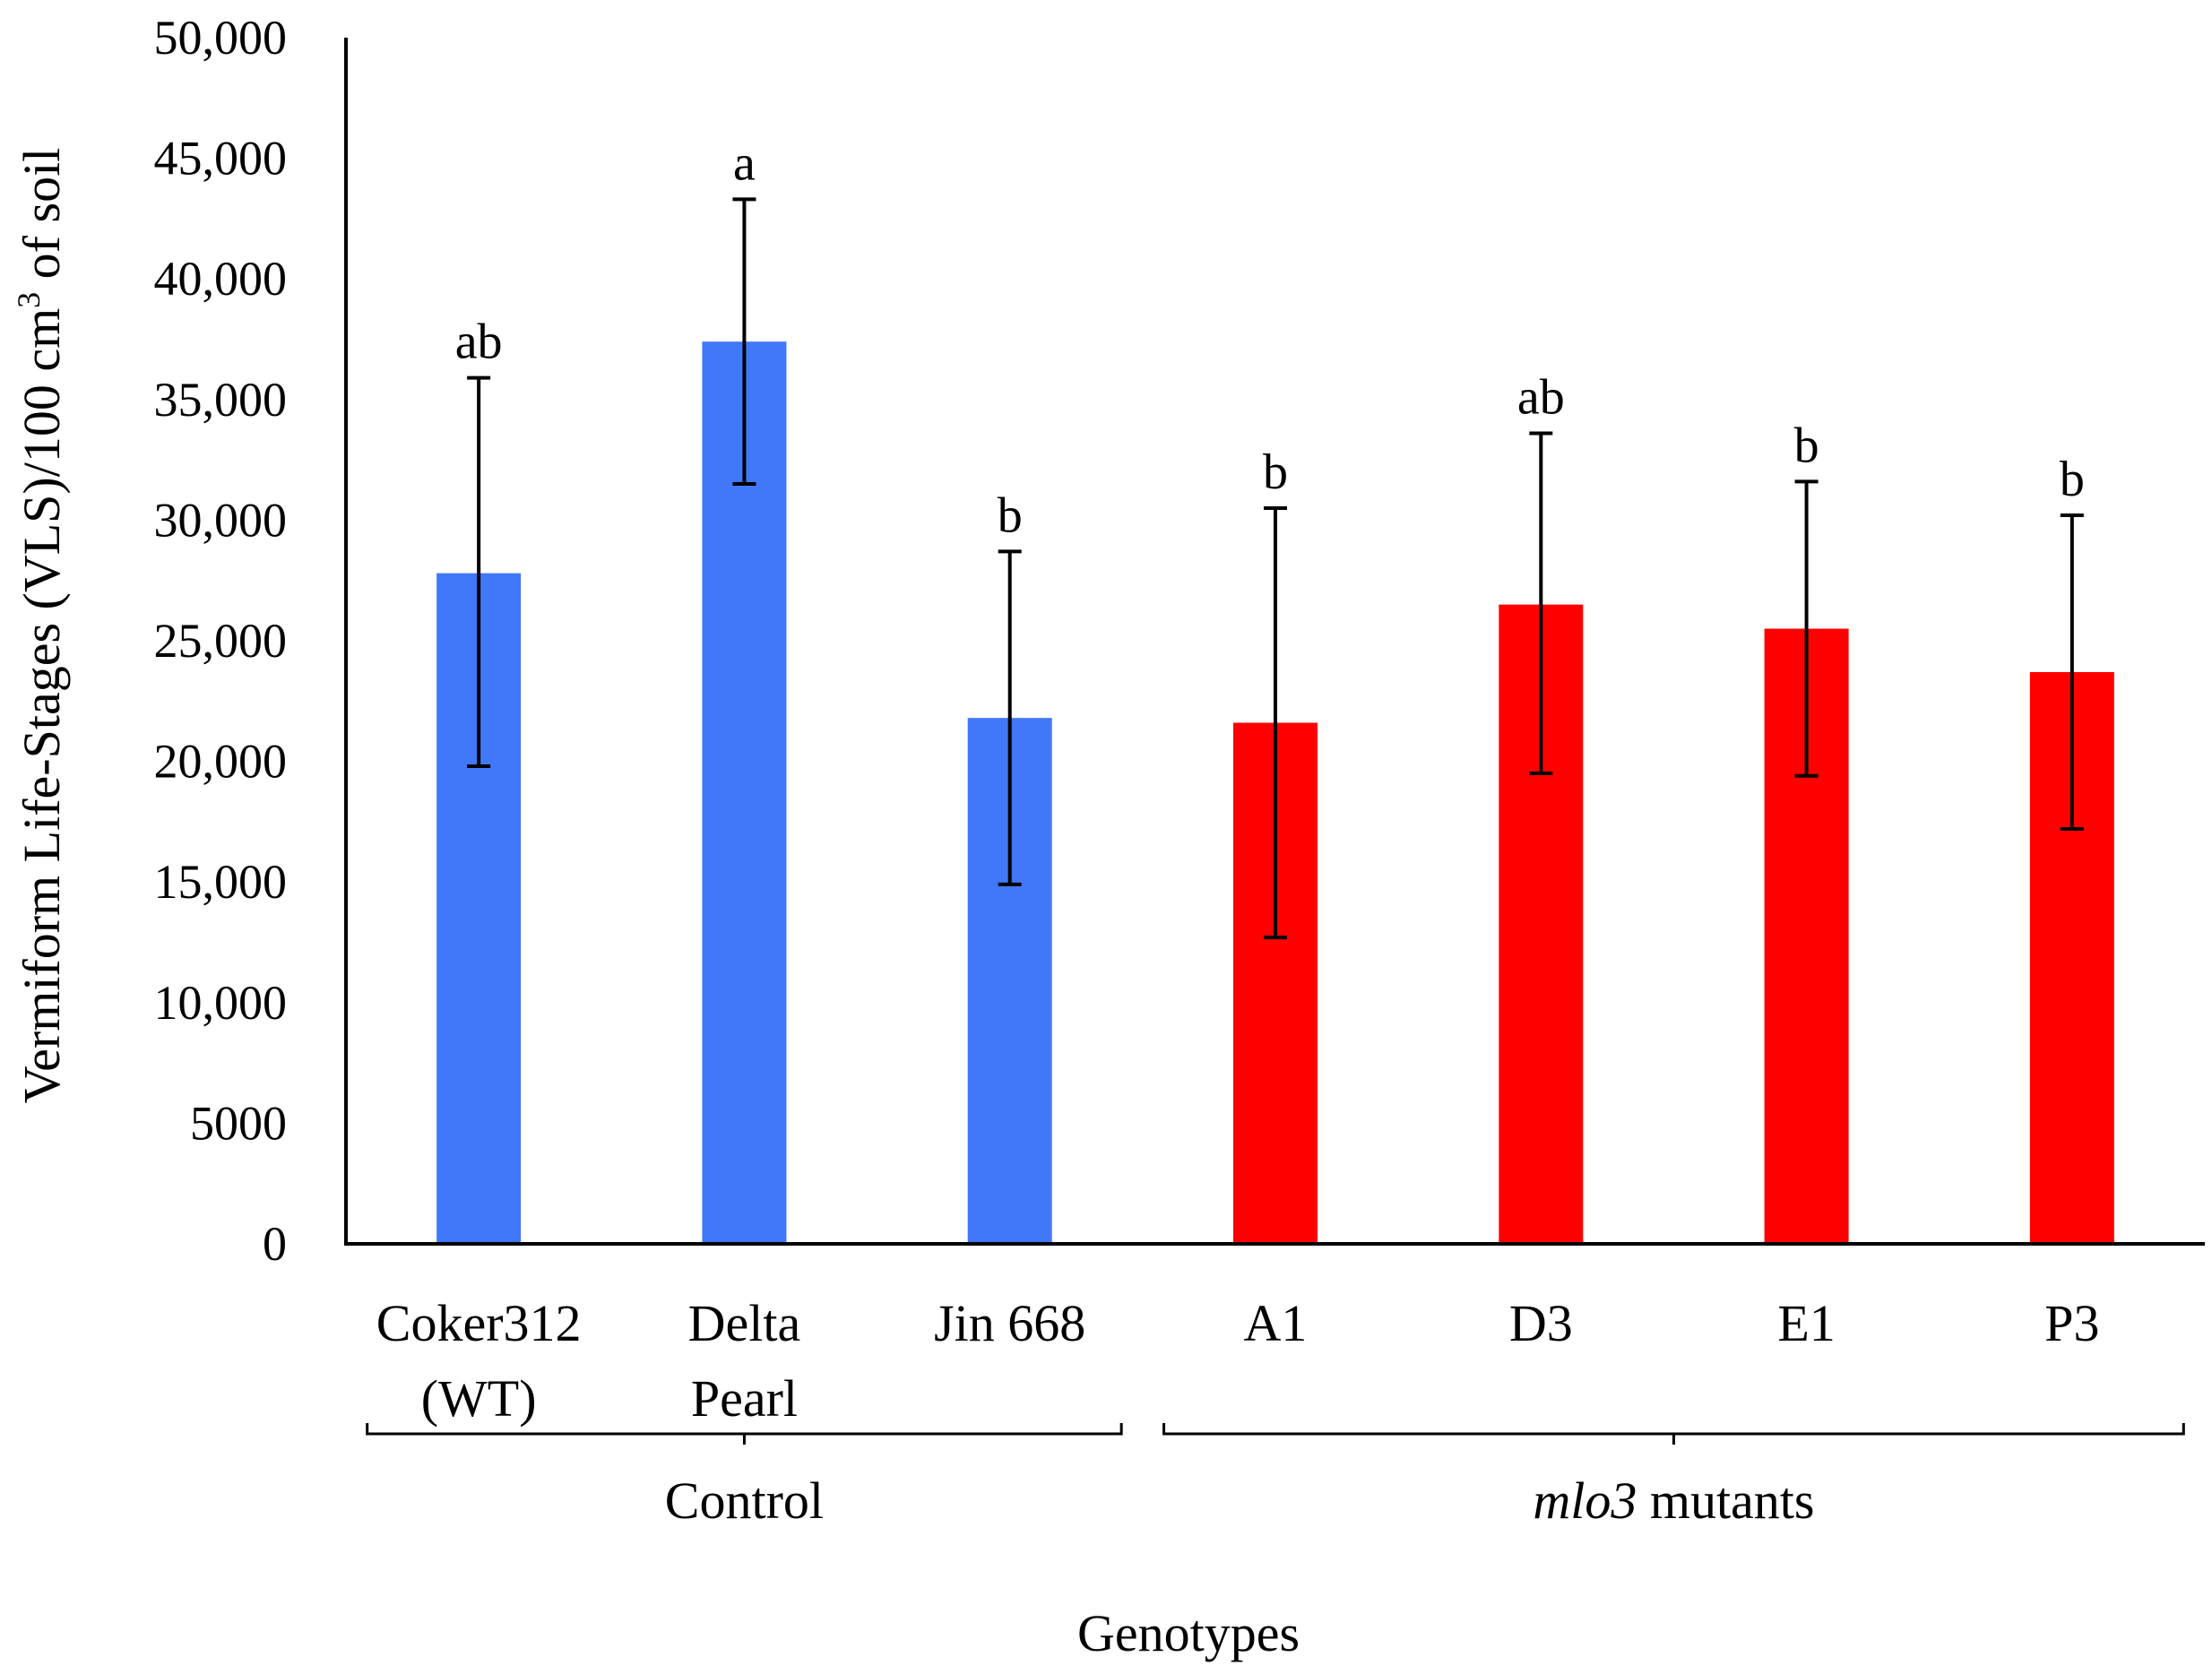 This screenshot has height=1674, width=2212. I want to click on group-label-main: mutants, so click(1725, 1500).